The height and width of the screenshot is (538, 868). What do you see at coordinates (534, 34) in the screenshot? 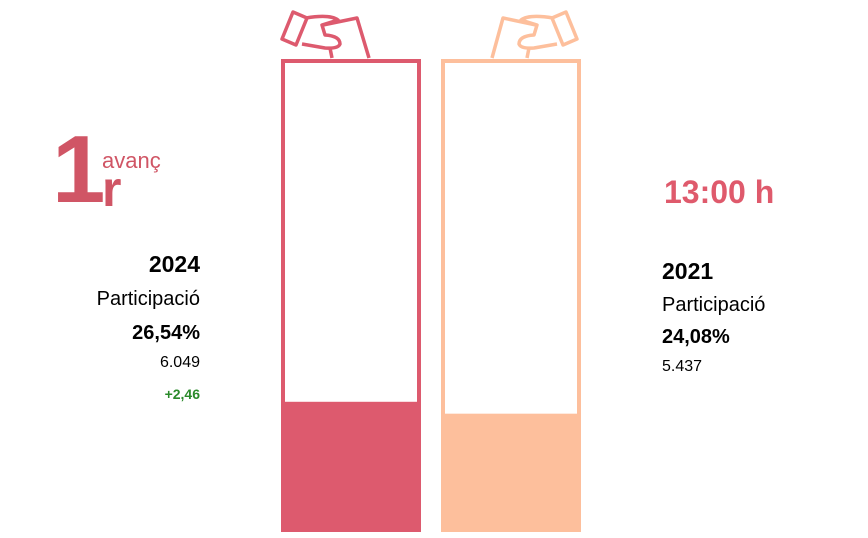
I see `ballot-hand-icon-2021` at bounding box center [534, 34].